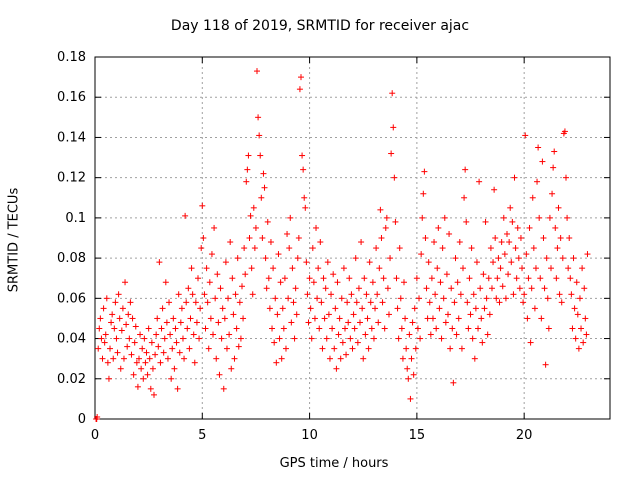 The image size is (640, 480). Describe the element at coordinates (71, 258) in the screenshot. I see `y-tick-label: 0.08` at that location.